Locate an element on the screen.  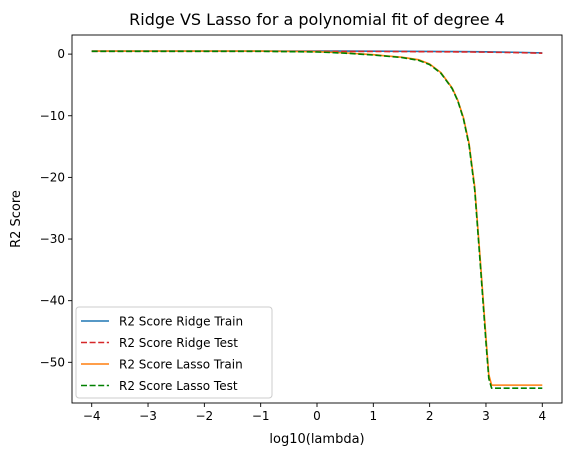
x-tick-label: −4 is located at coordinates (92, 416).